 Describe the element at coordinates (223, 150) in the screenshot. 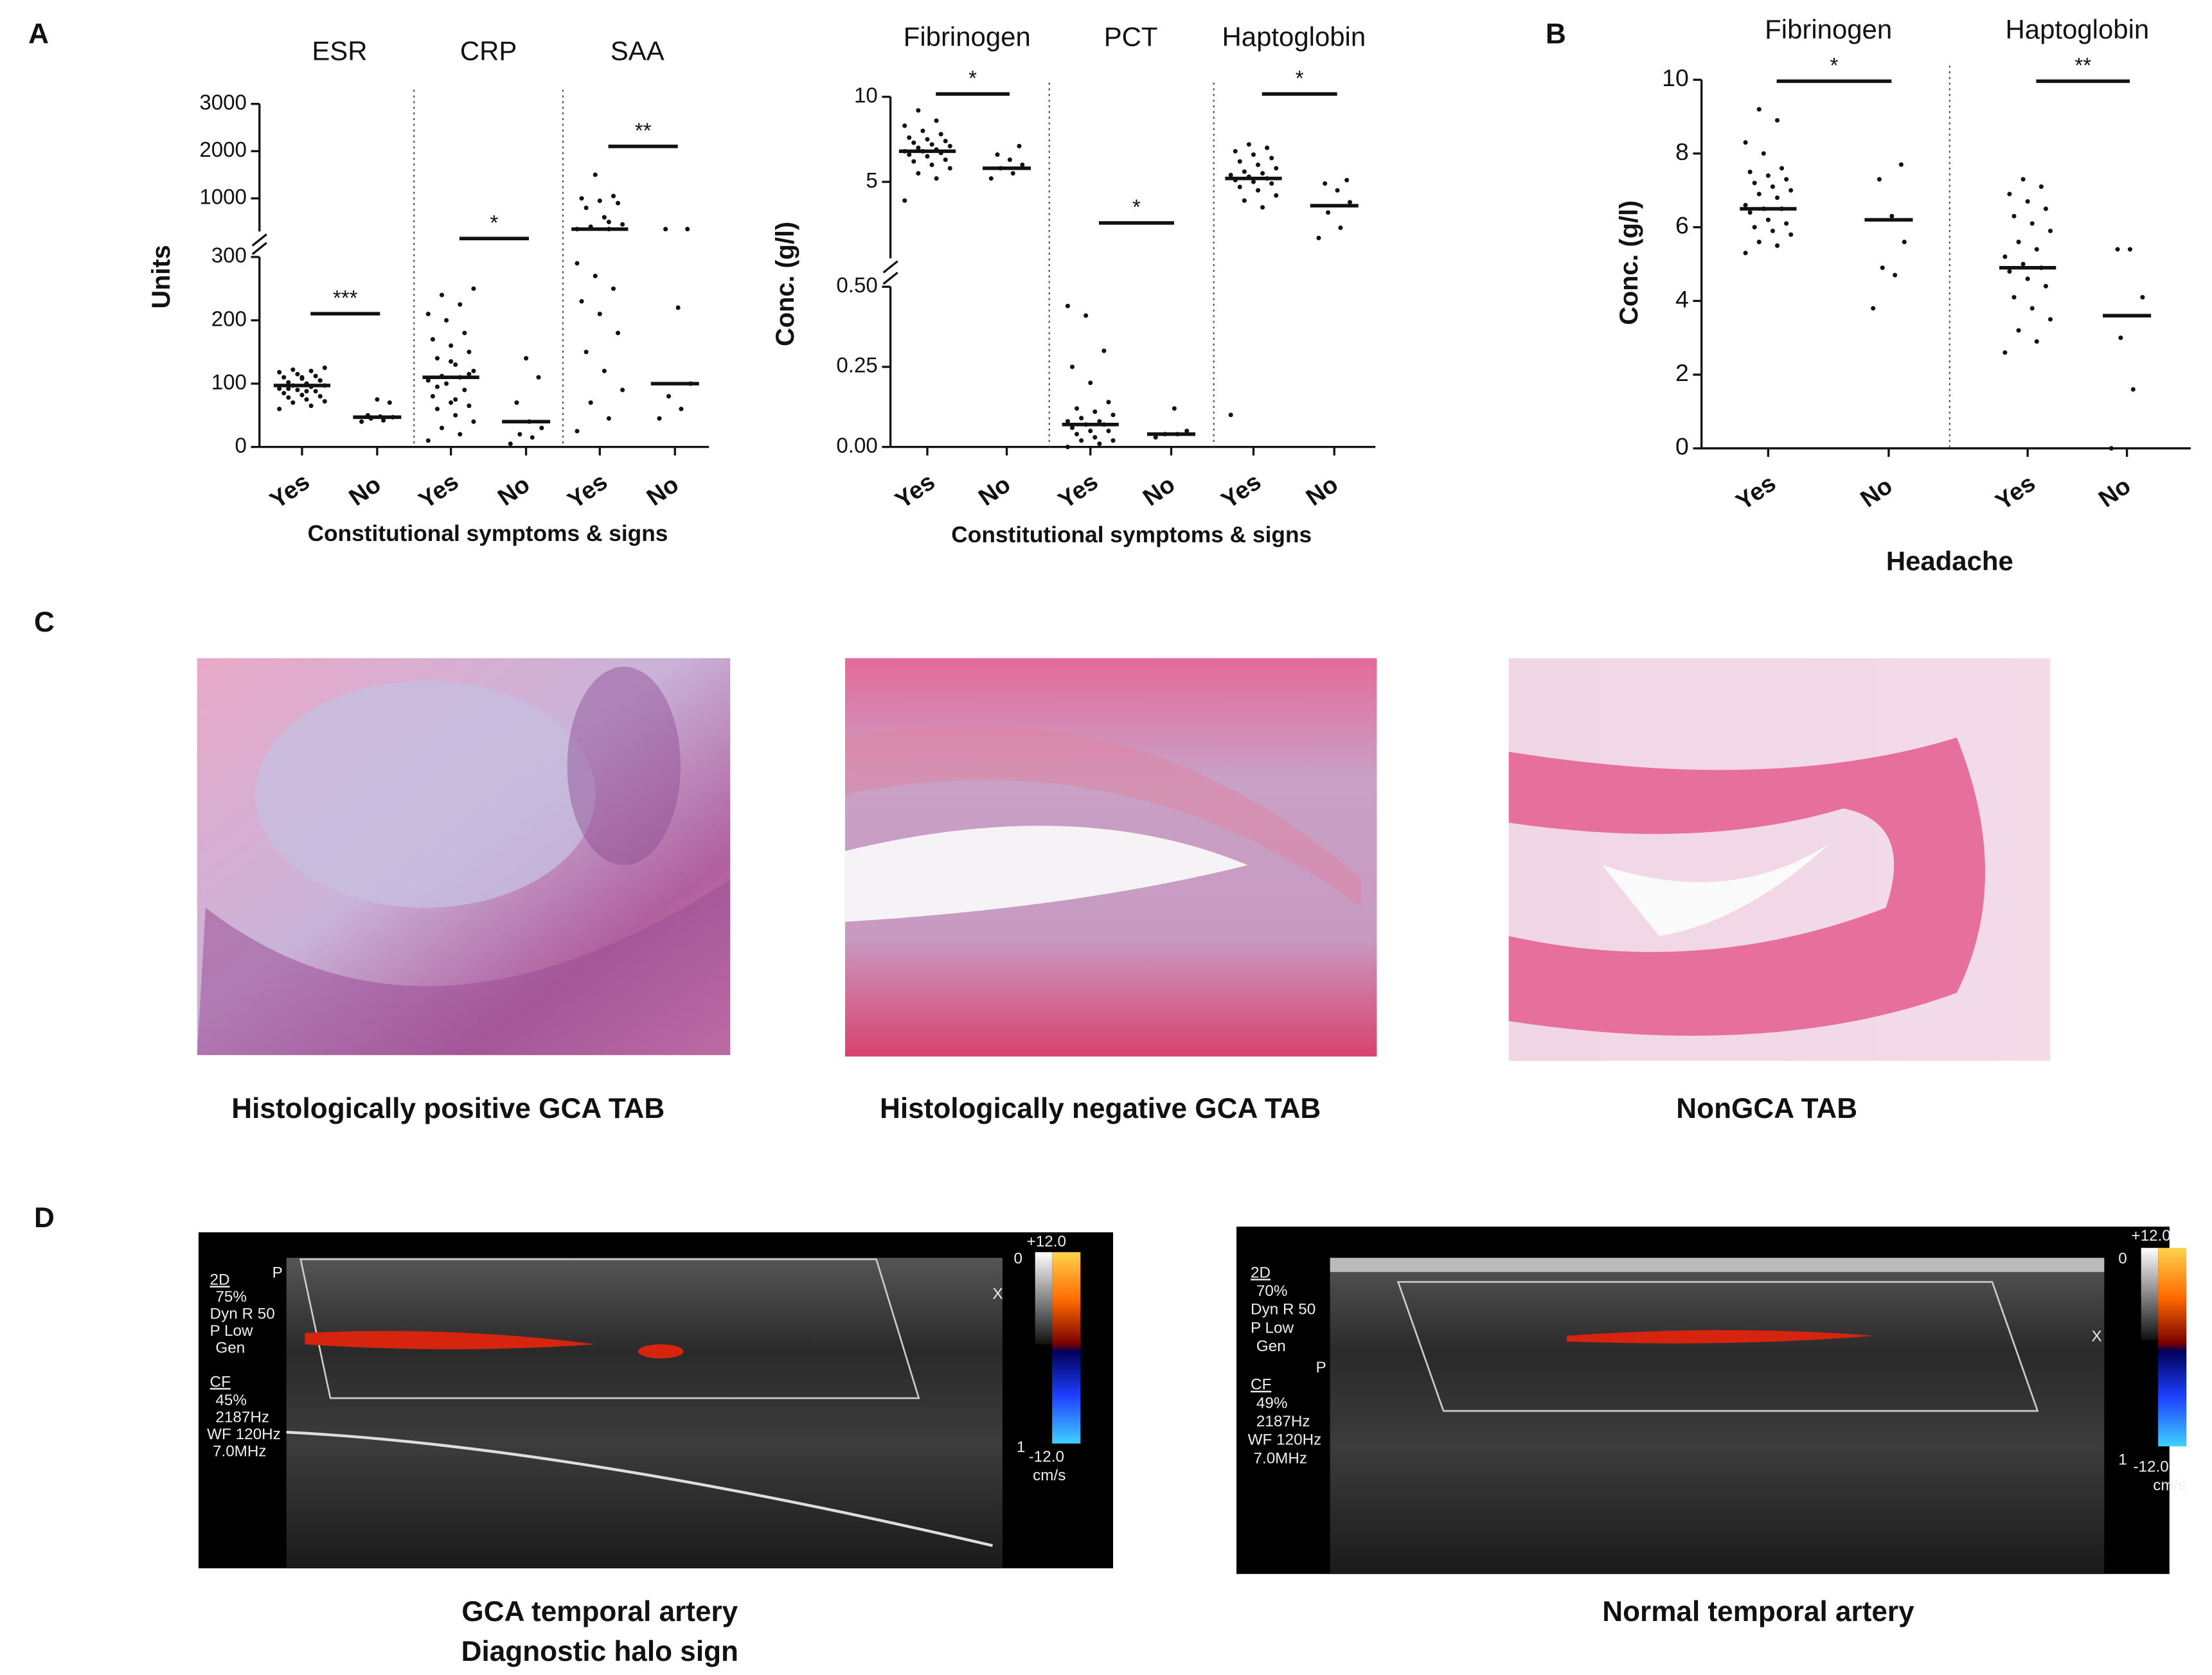

I see `y-tick-label: 2000` at that location.